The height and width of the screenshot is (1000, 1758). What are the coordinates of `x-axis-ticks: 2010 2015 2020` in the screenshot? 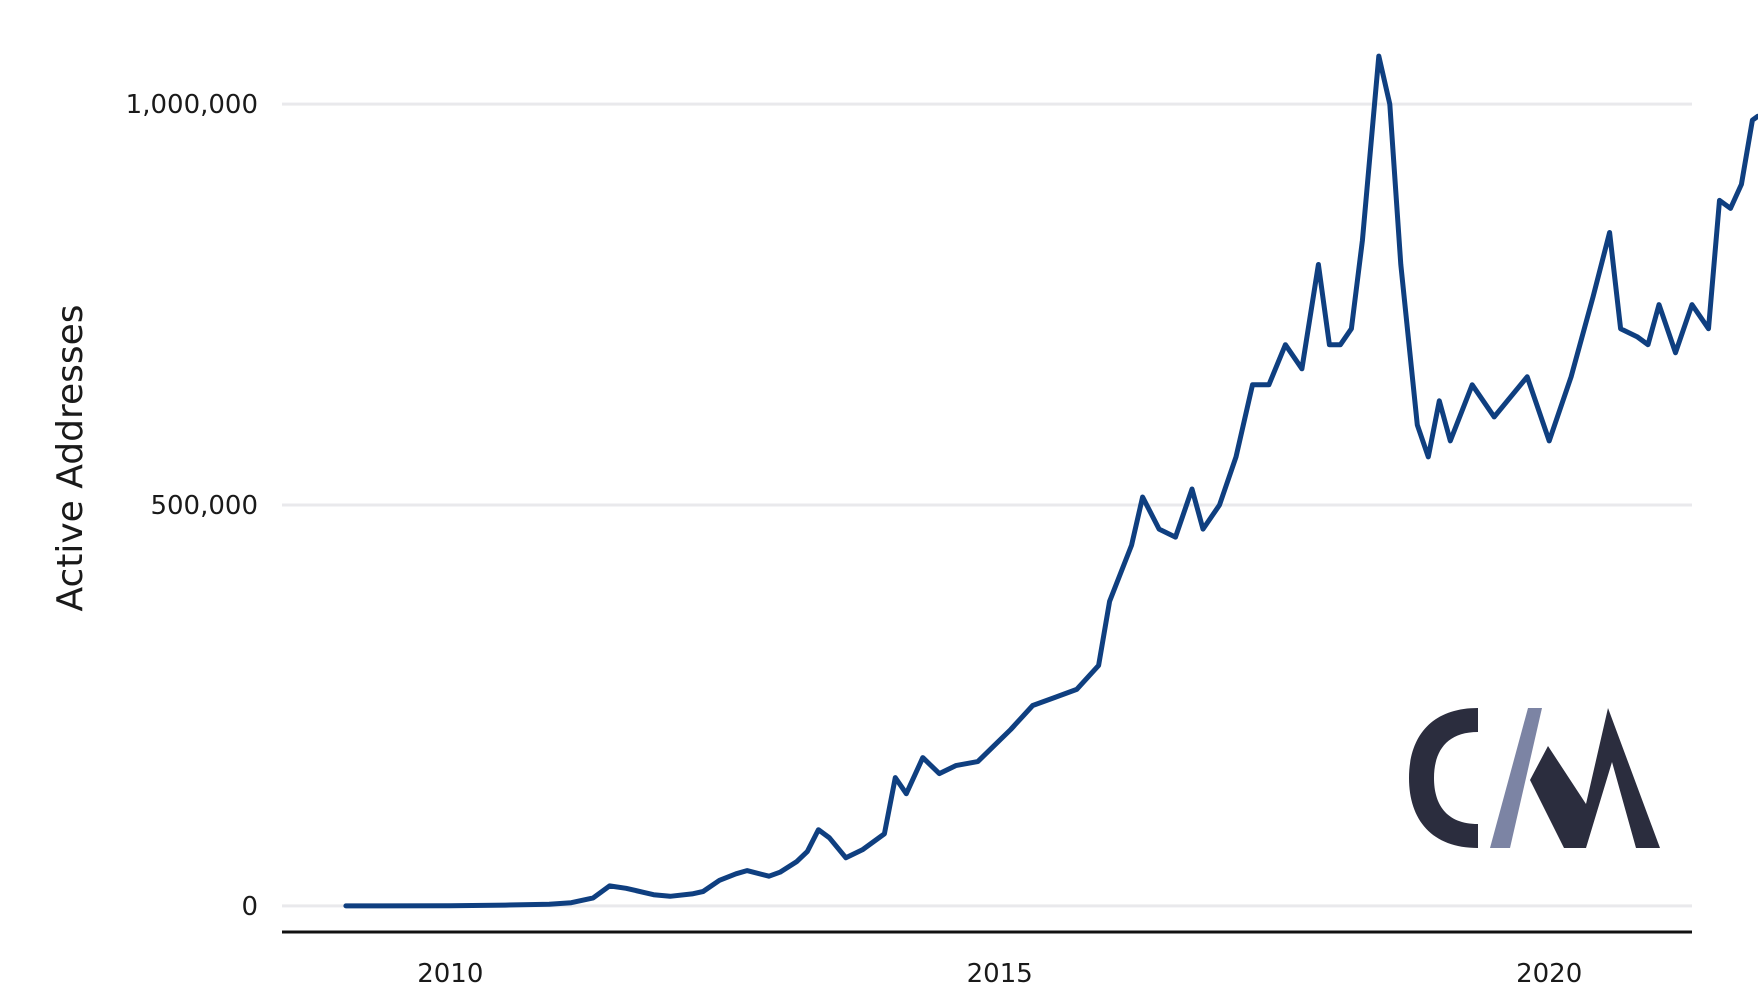 It's located at (999, 974).